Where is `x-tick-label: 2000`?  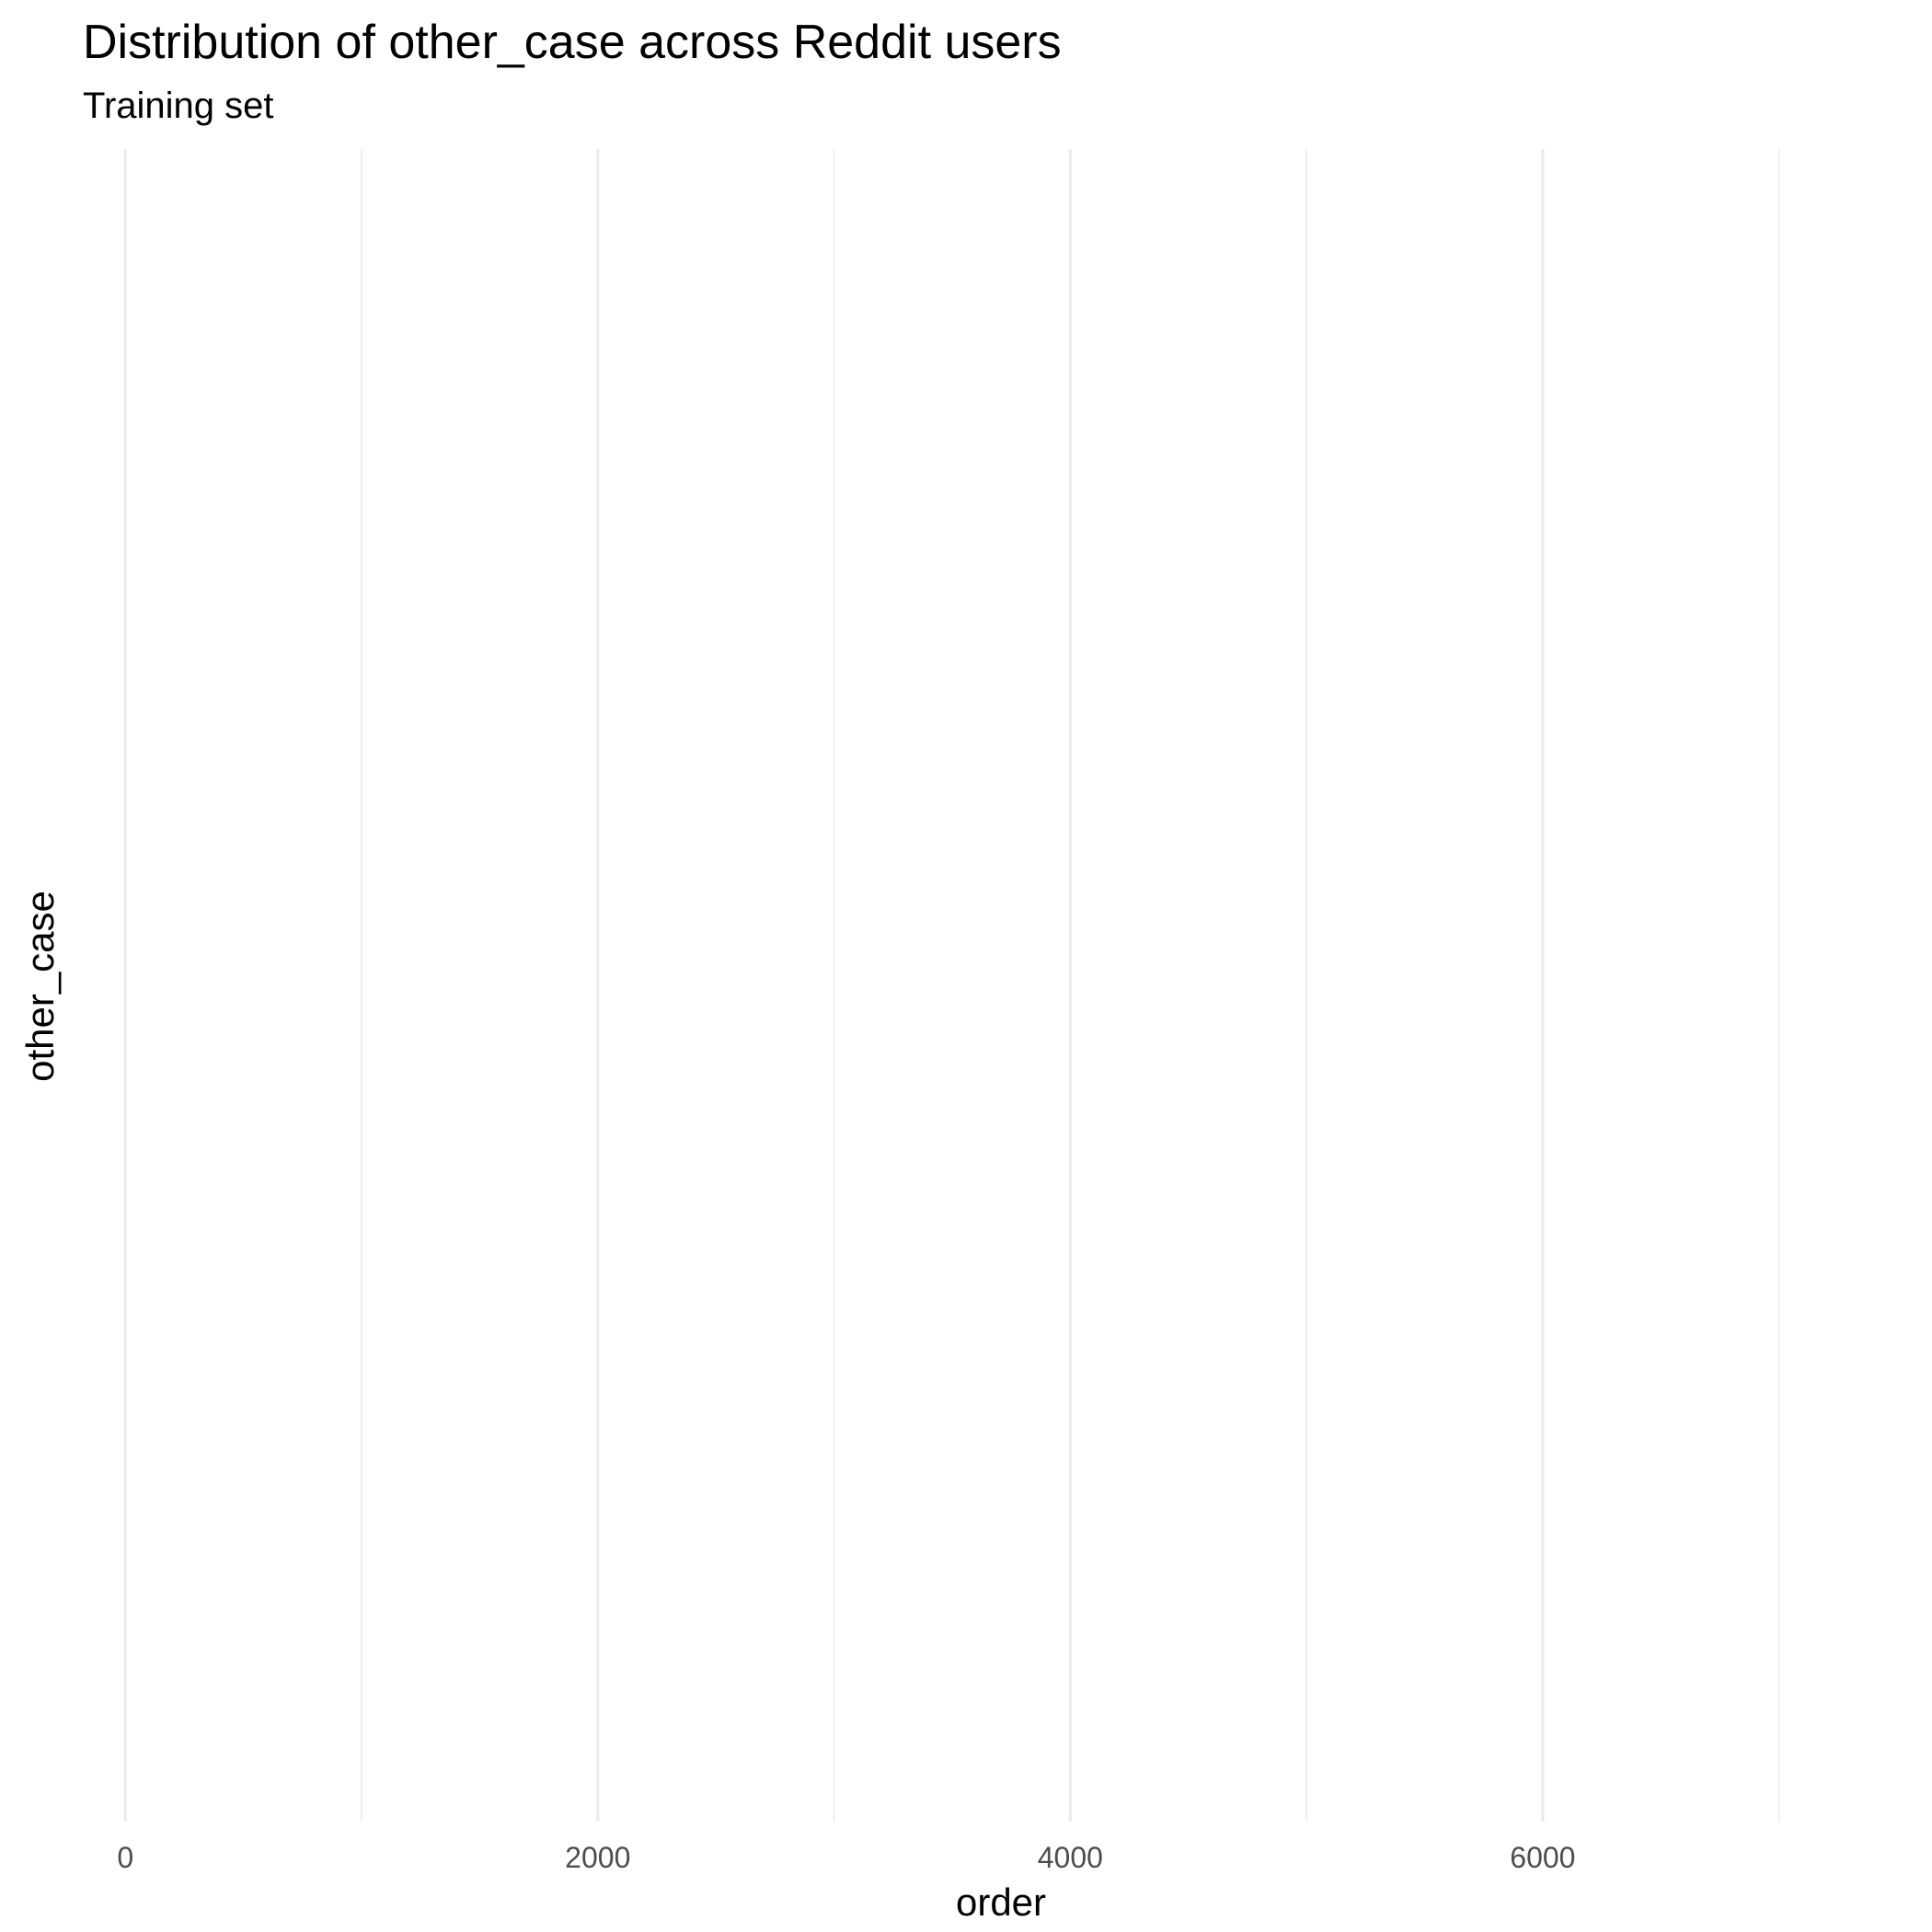
x-tick-label: 2000 is located at coordinates (597, 1857).